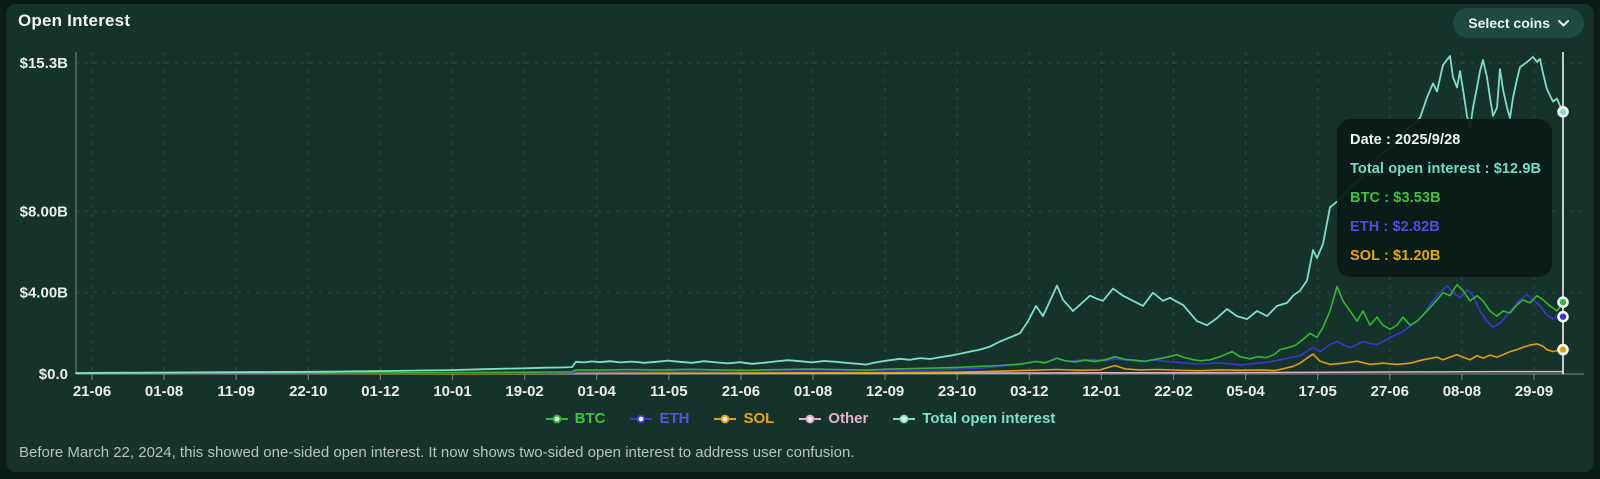  I want to click on x-axis-label: 22-10, so click(308, 391).